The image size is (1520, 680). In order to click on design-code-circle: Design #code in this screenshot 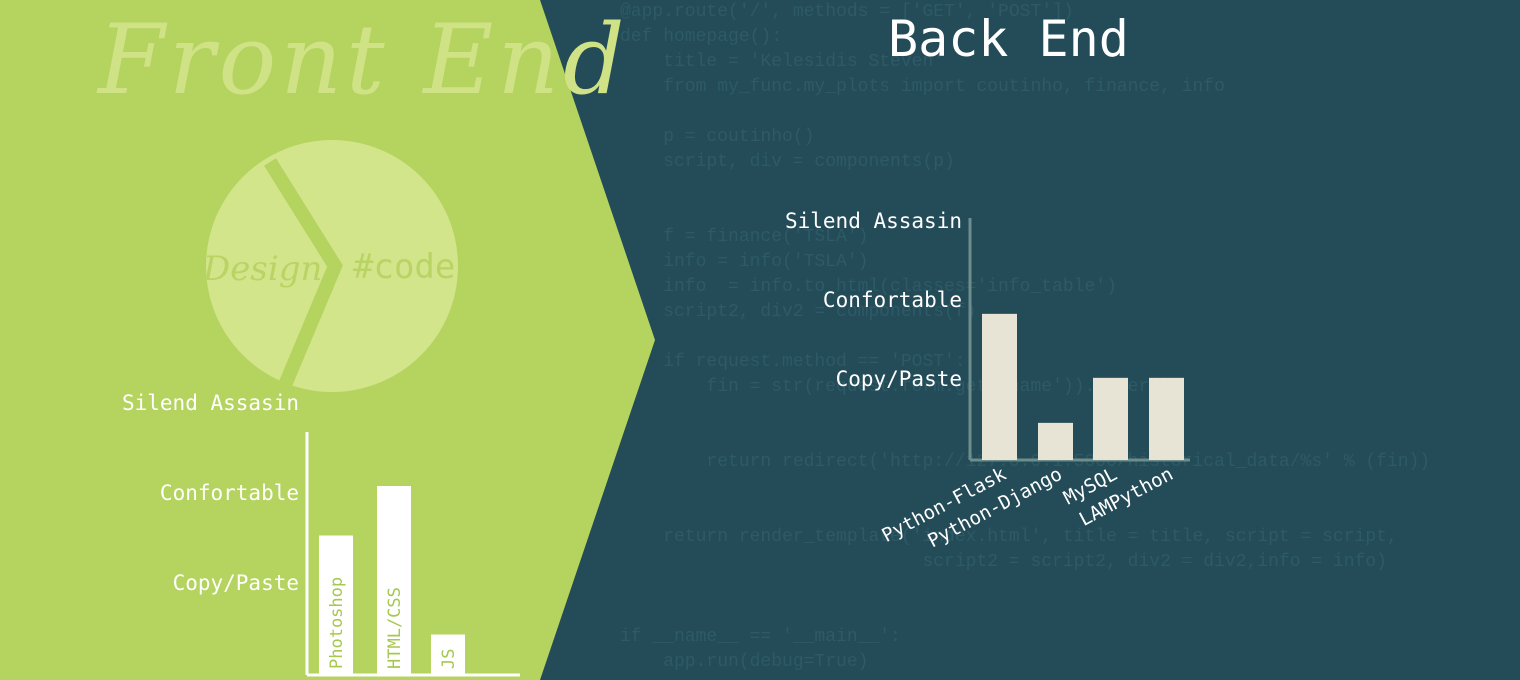, I will do `click(330, 266)`.